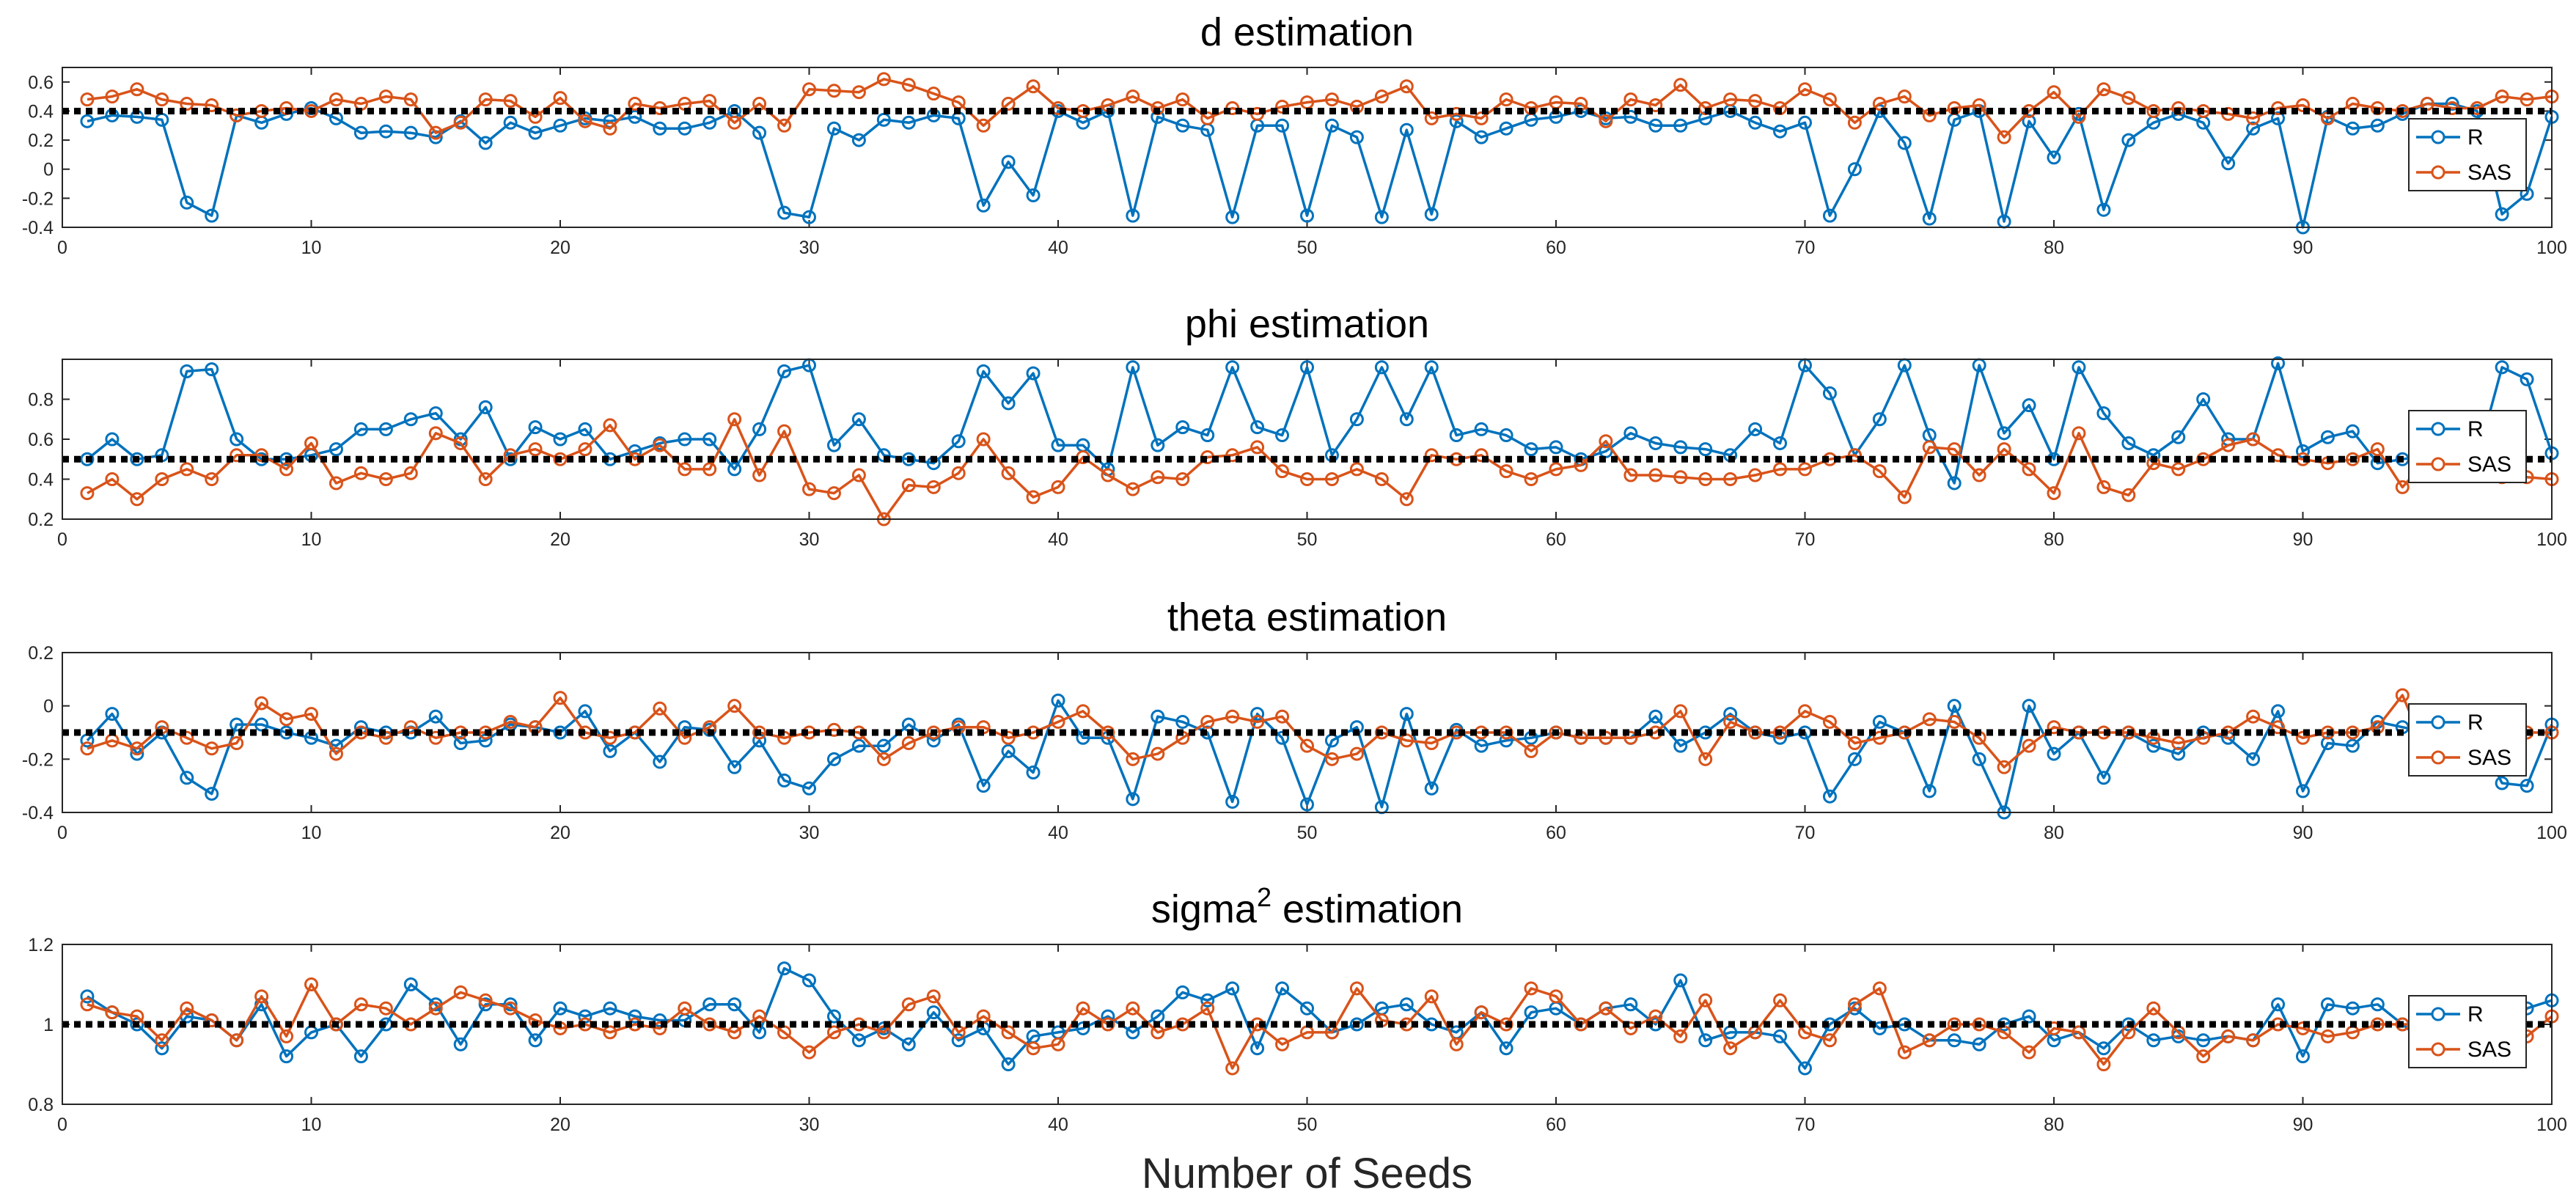 The image size is (2576, 1204). Describe the element at coordinates (1058, 248) in the screenshot. I see `x-tick-label: 40` at that location.